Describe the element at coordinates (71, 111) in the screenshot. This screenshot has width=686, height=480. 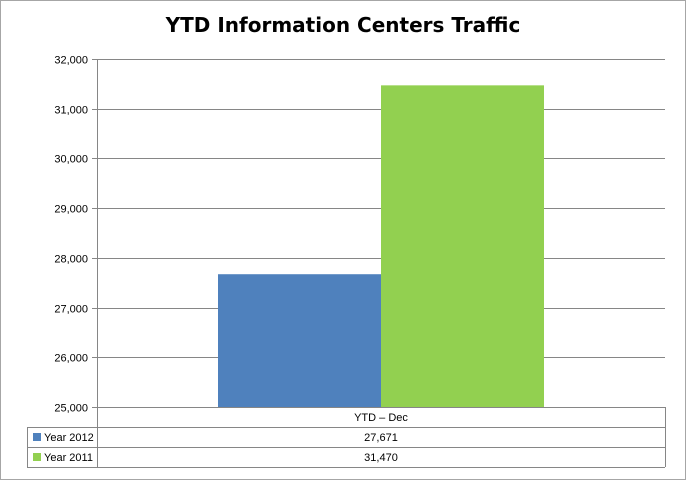
I see `y-tick-label: 31,000` at that location.